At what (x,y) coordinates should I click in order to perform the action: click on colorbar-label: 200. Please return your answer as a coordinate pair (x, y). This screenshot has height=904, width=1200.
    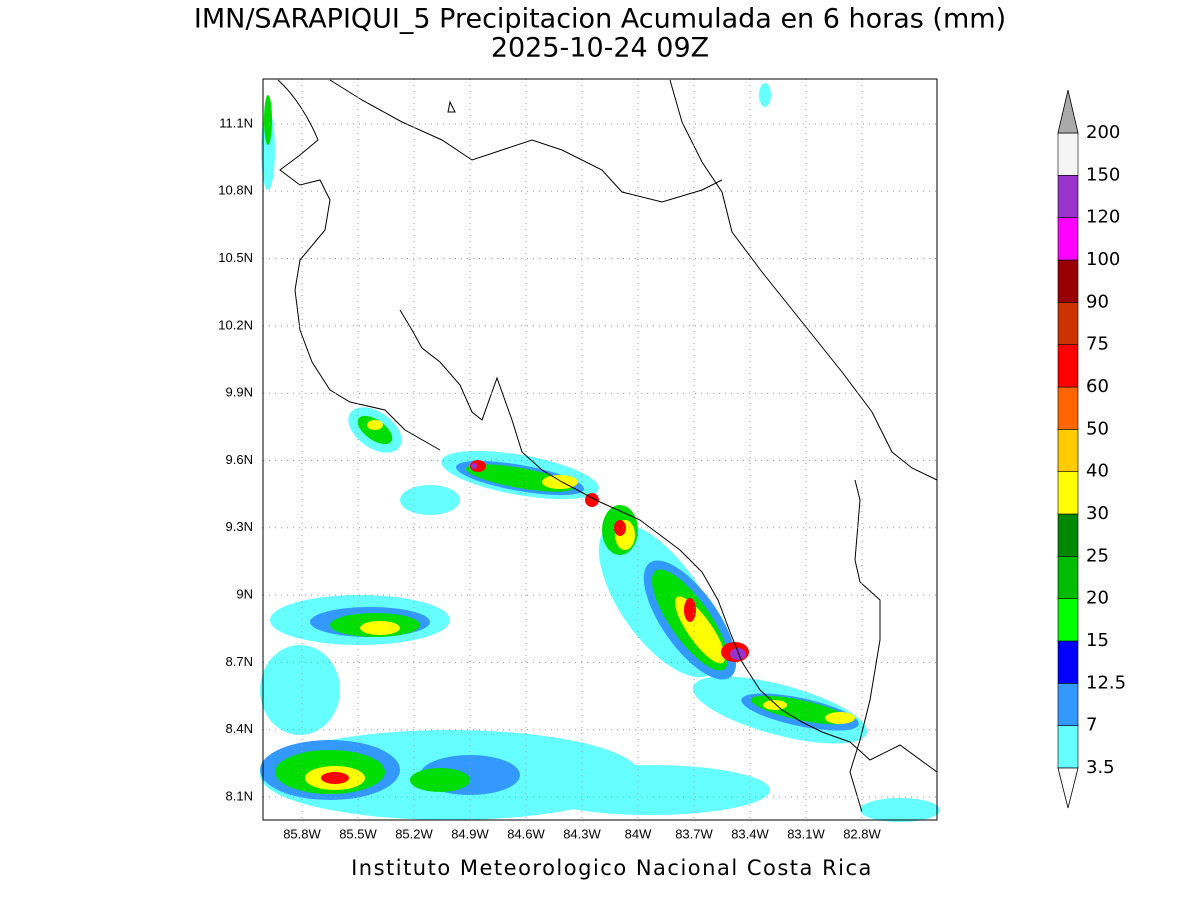
    Looking at the image, I should click on (1103, 132).